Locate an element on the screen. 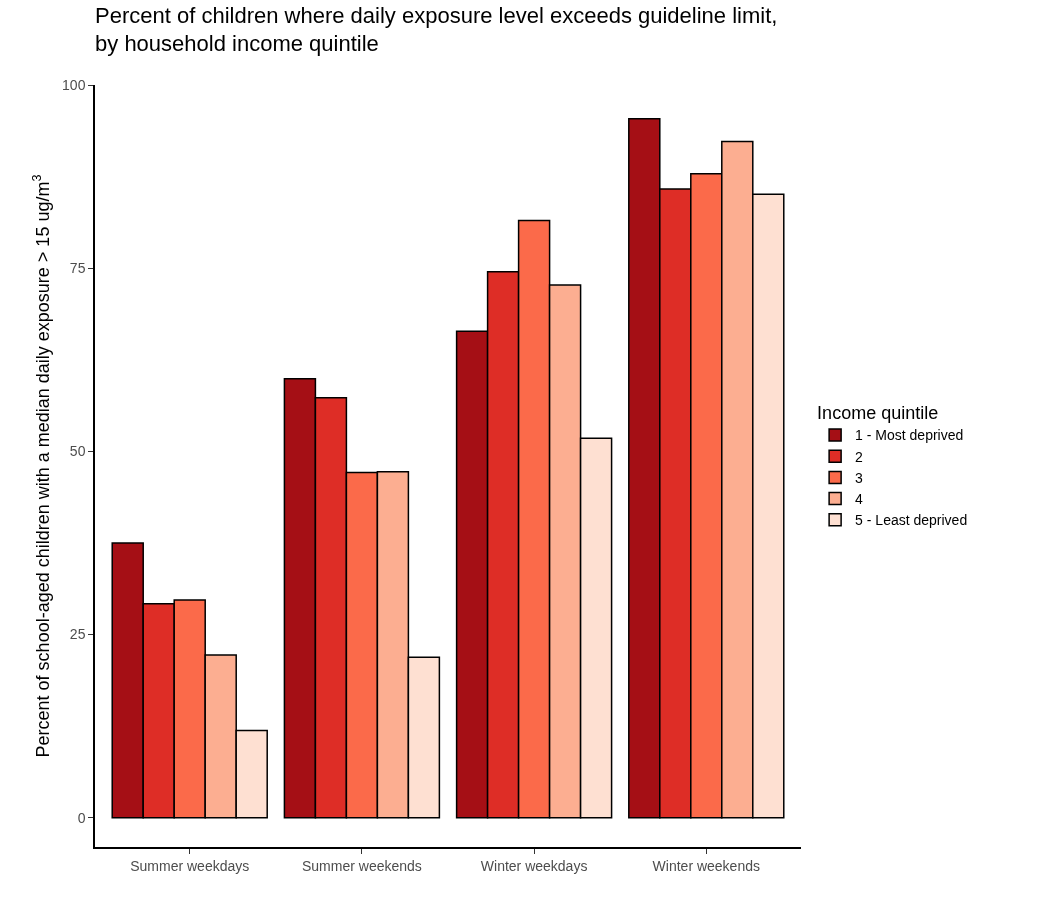  legend-label: 3 is located at coordinates (859, 477).